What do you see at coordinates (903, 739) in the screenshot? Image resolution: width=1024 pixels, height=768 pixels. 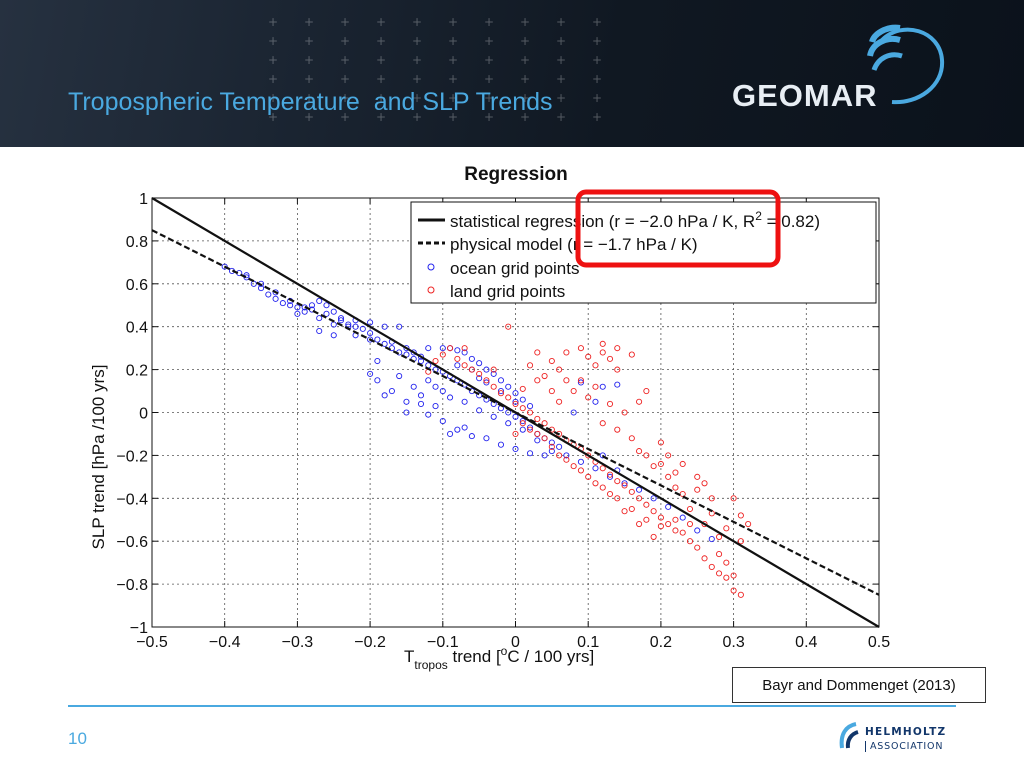 I see `helmholtz-logo: HELMHOLTZ ASSOCIATION` at bounding box center [903, 739].